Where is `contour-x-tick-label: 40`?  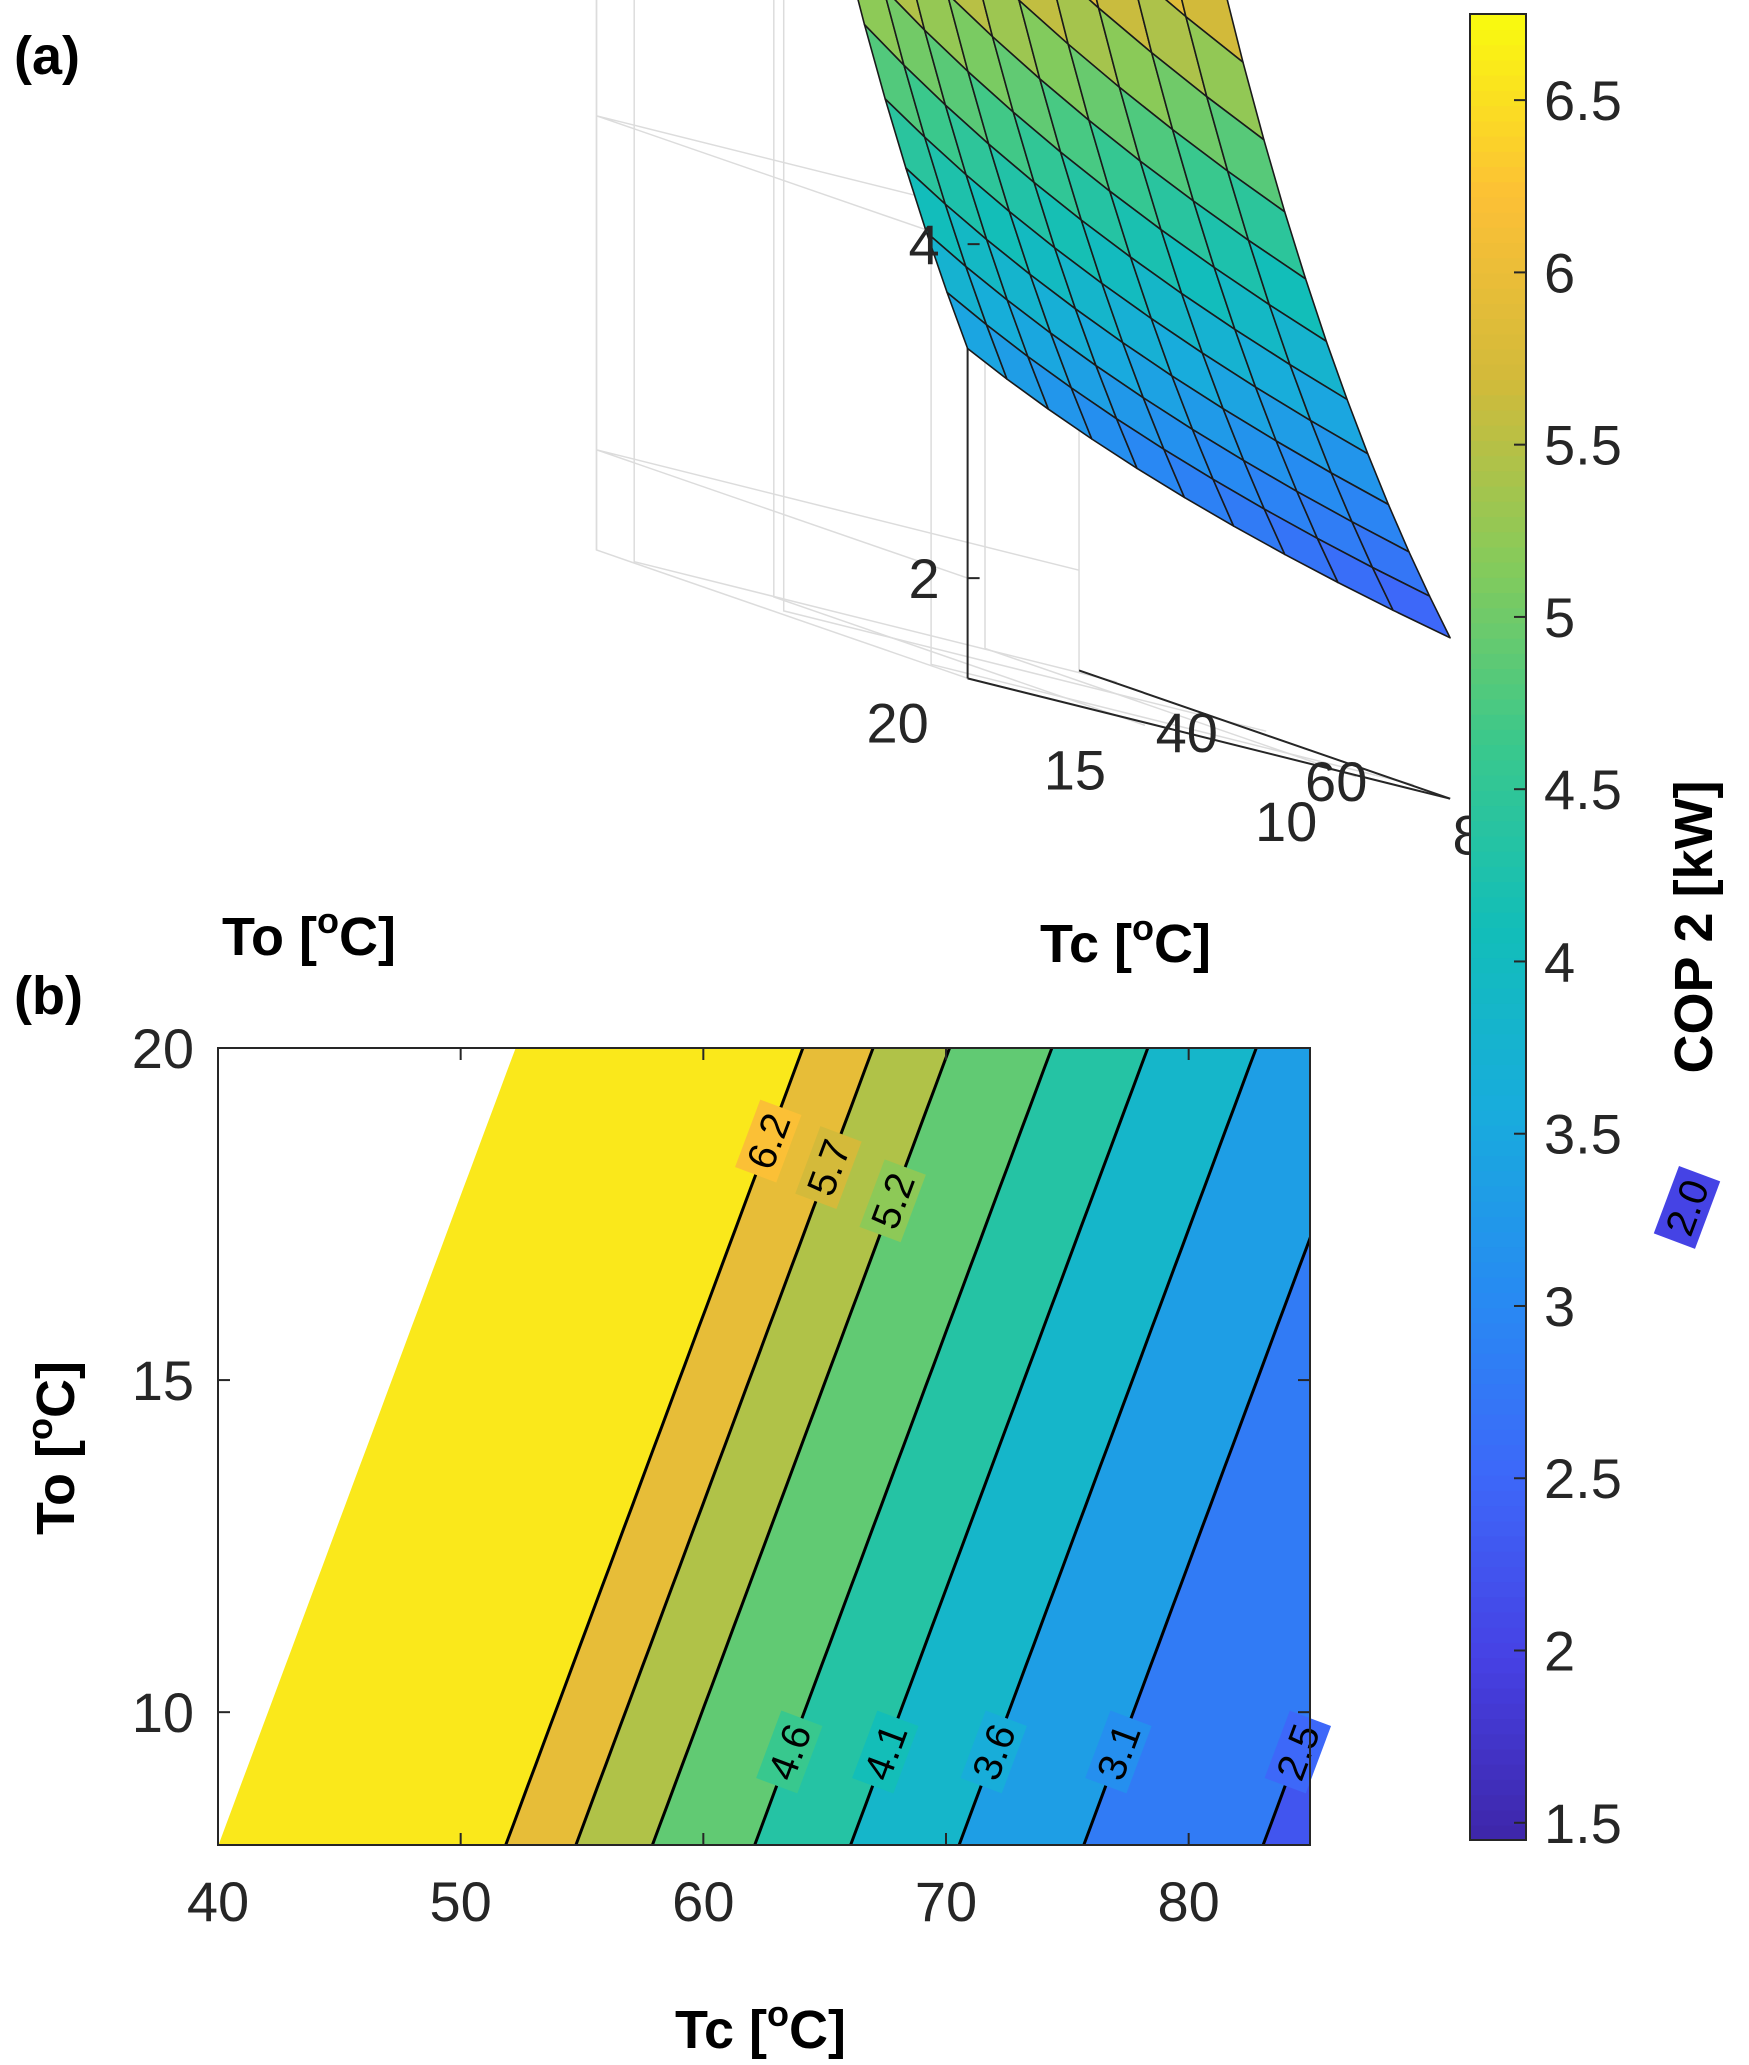
contour-x-tick-label: 40 is located at coordinates (218, 1901).